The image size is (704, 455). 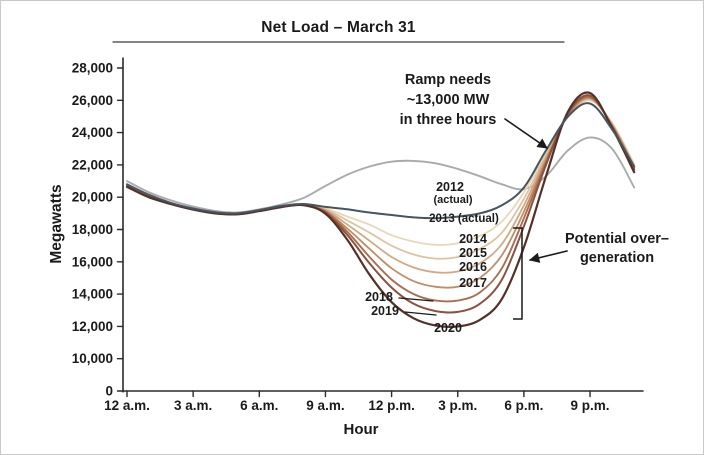 What do you see at coordinates (92, 229) in the screenshot?
I see `y-tick-label: 18,000` at bounding box center [92, 229].